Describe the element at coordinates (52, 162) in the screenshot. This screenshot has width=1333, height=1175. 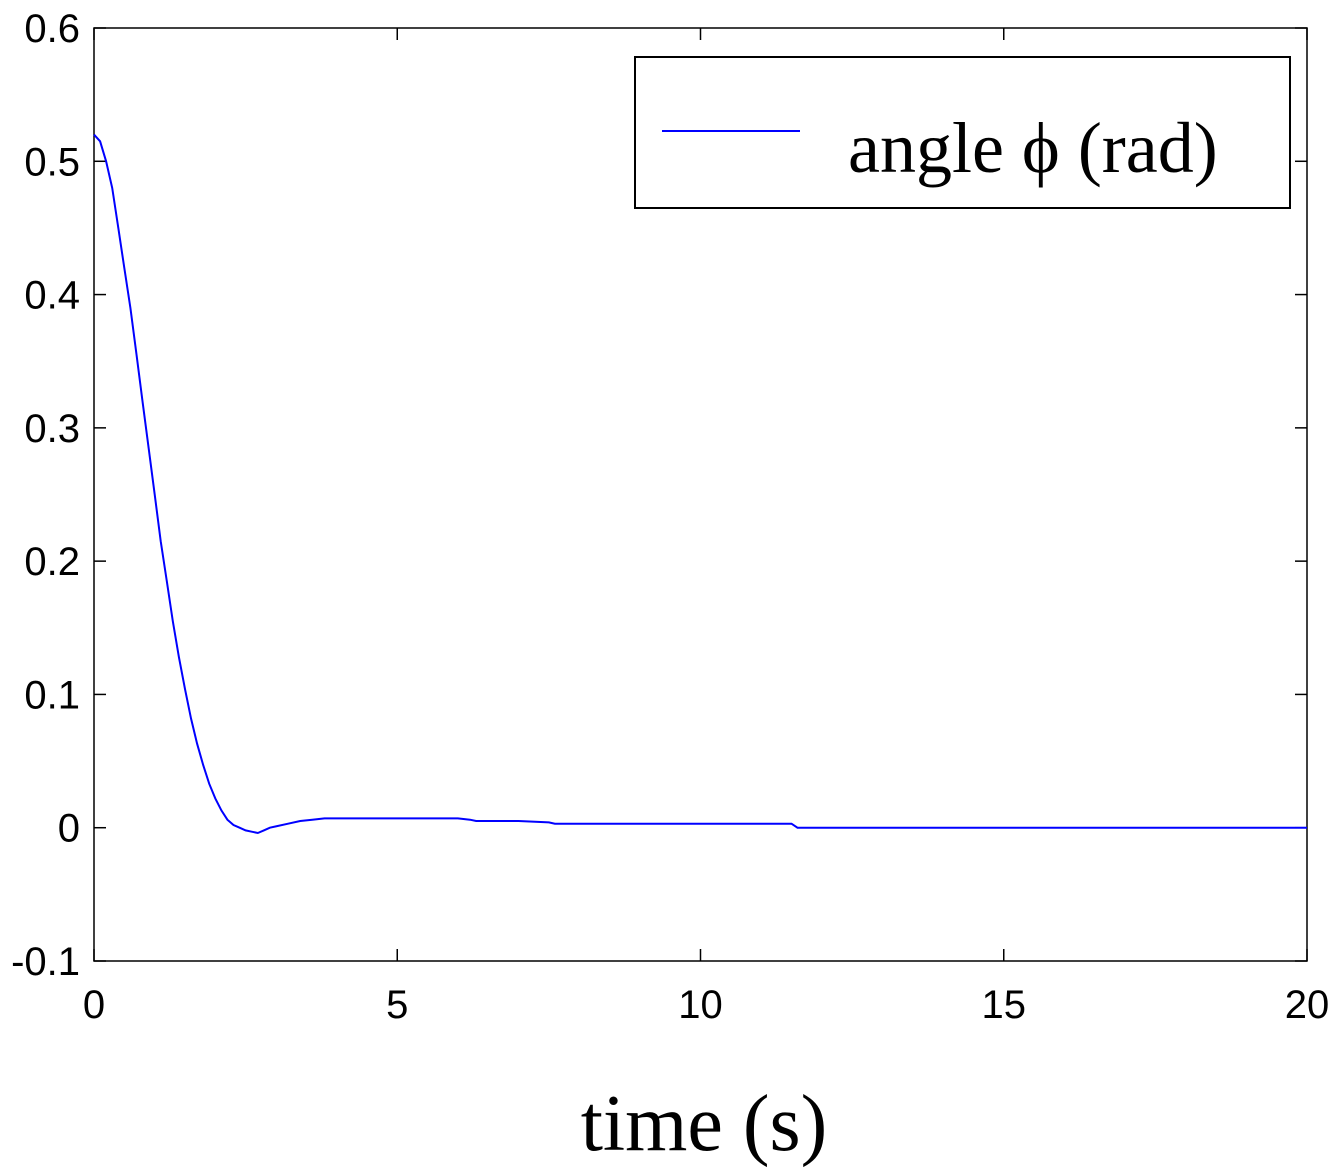
I see `y-tick-label: 0.5` at that location.